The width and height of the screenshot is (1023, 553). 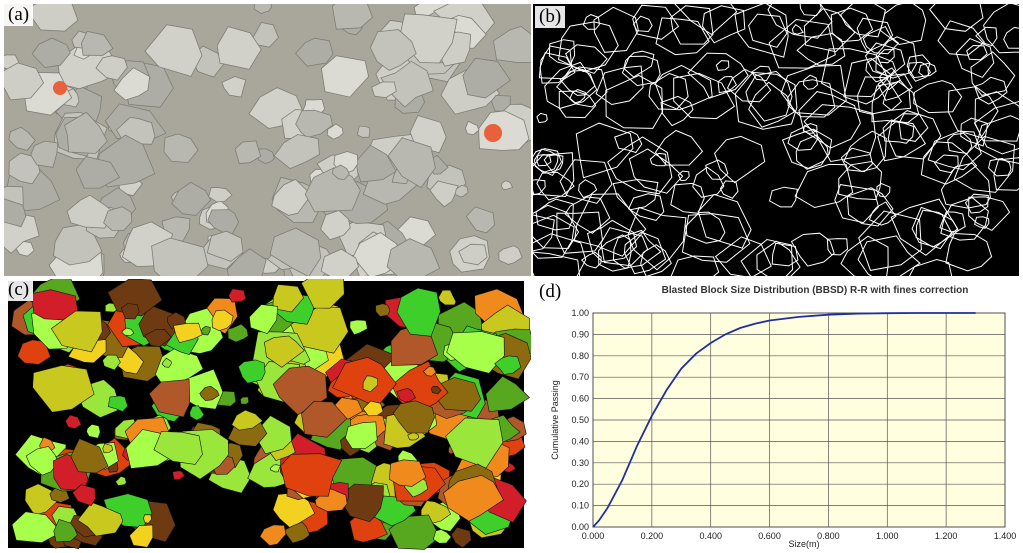 I want to click on y-tick-label: 0.70, so click(x=580, y=377).